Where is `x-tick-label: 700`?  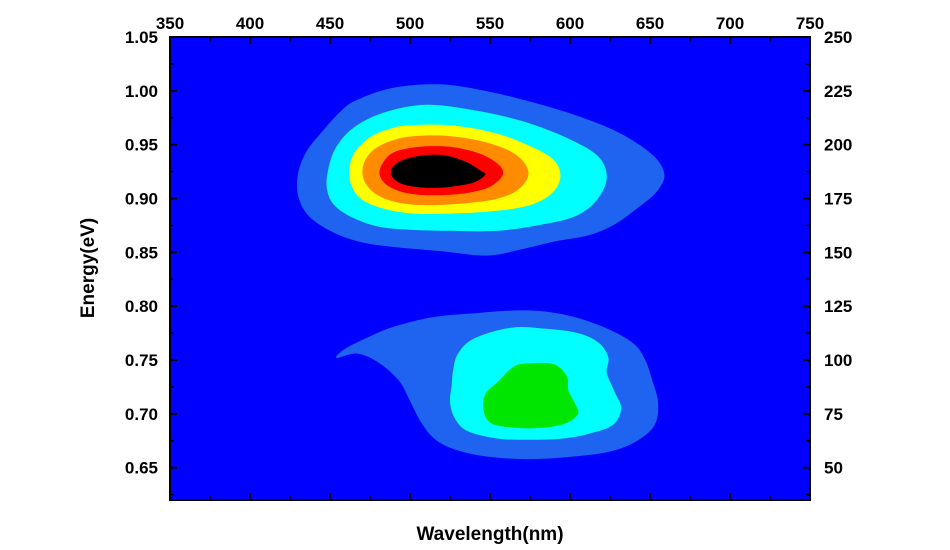 x-tick-label: 700 is located at coordinates (730, 23).